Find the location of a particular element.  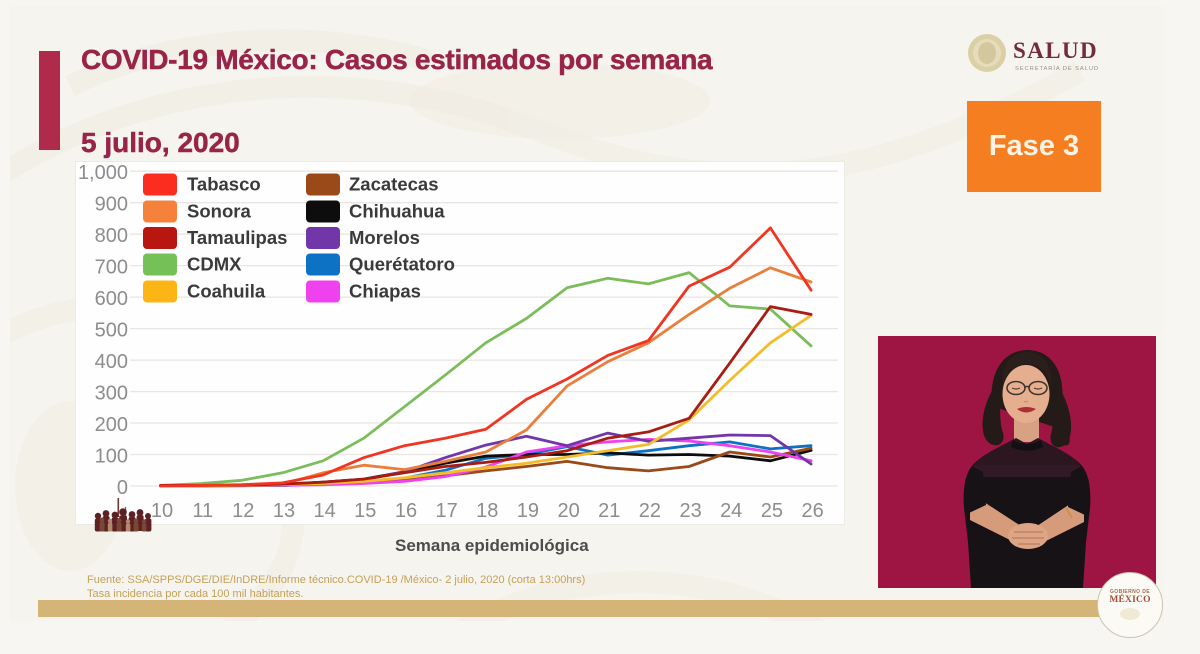

svg-text: Chiapas is located at coordinates (385, 291).